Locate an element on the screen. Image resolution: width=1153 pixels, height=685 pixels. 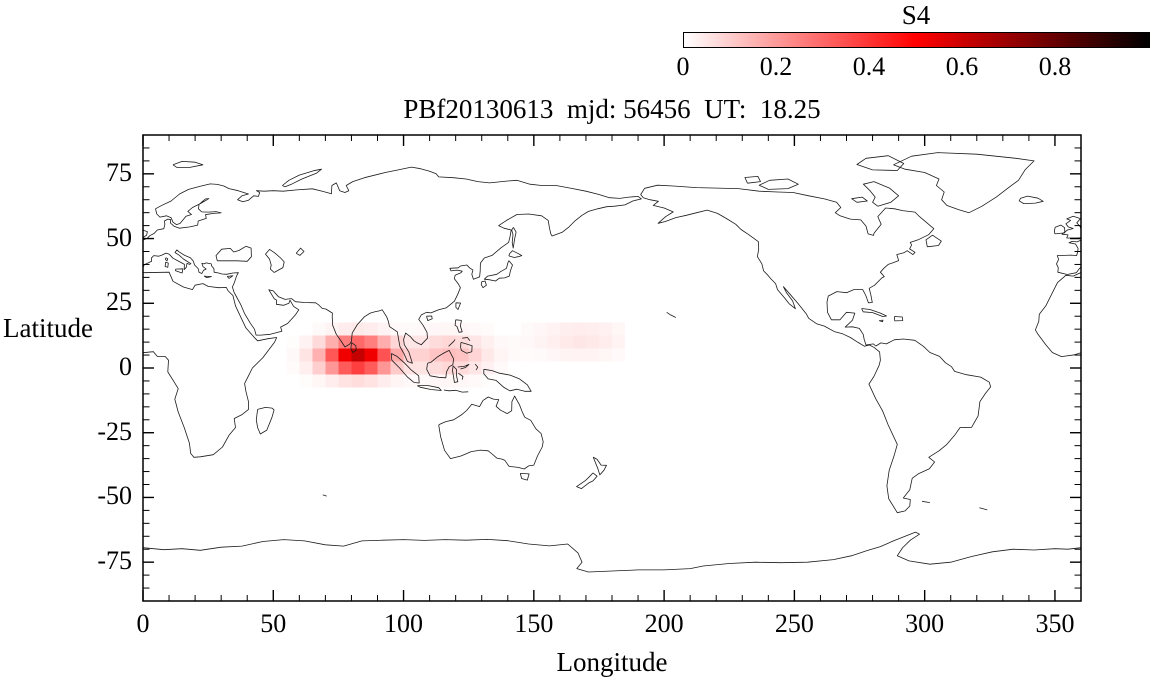
colorbar-title: S4 is located at coordinates (916, 15).